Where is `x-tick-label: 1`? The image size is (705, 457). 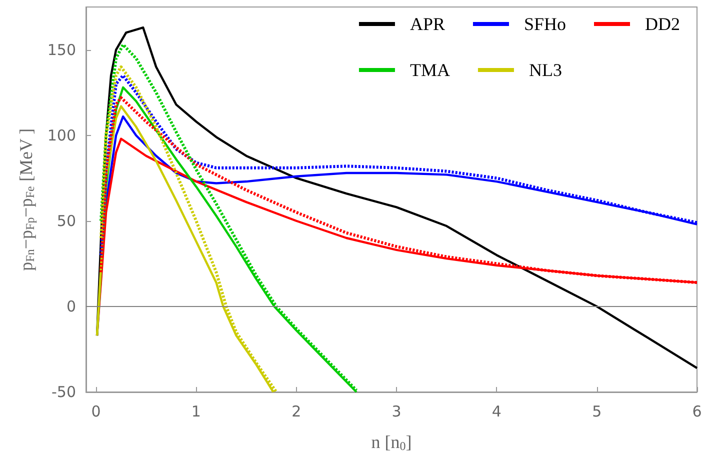
x-tick-label: 1 is located at coordinates (196, 411).